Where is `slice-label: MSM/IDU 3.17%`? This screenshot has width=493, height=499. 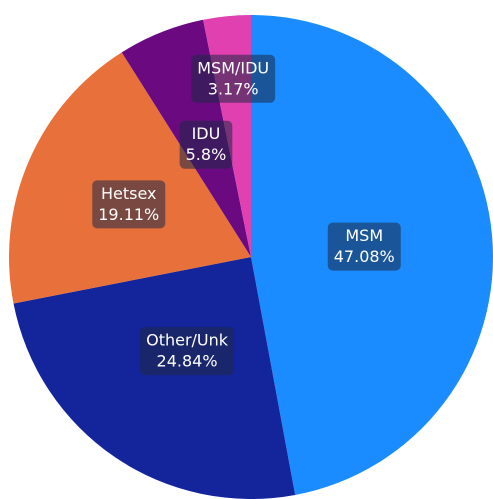
slice-label: MSM/IDU 3.17% is located at coordinates (233, 78).